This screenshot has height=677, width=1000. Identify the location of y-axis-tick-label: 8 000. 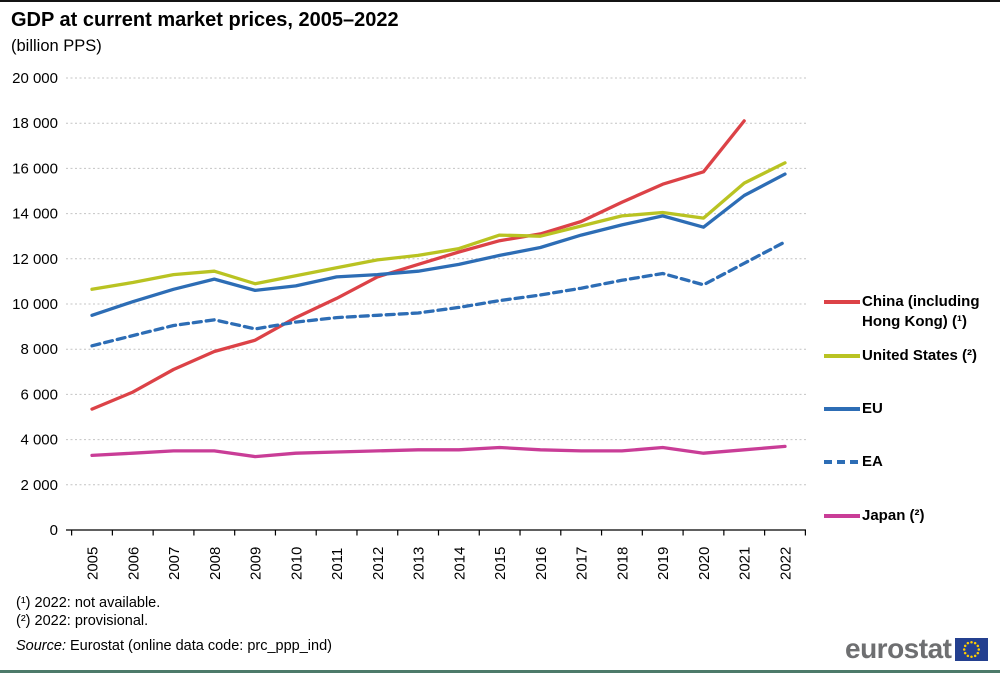
(39, 349).